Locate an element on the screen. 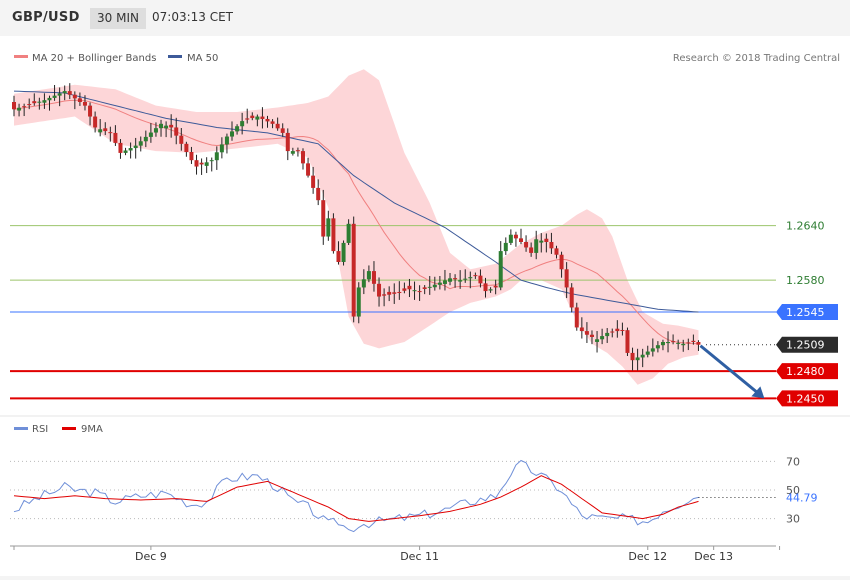 This screenshot has height=580, width=850. forecast-arrow-head is located at coordinates (758, 392).